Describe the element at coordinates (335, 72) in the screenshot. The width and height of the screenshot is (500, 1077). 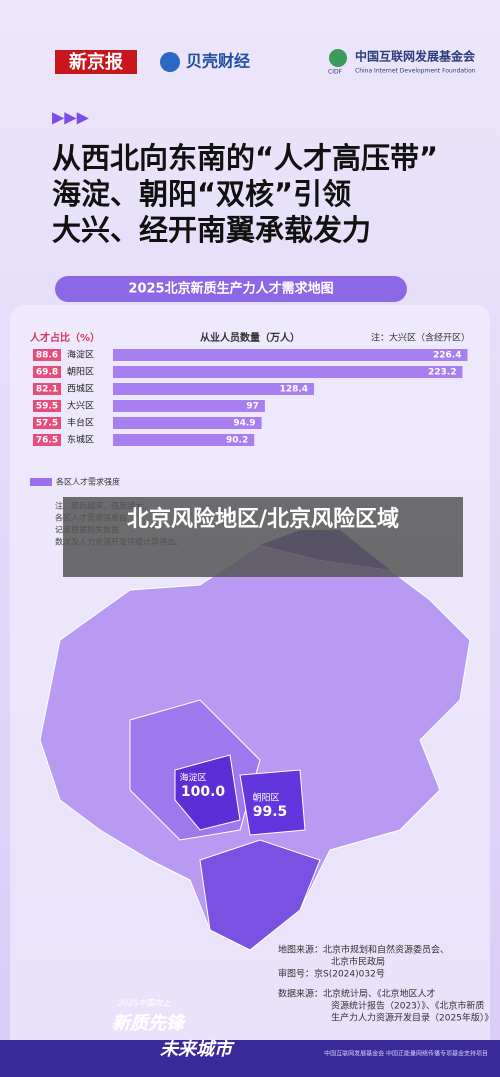
I see `logo: CIDF` at that location.